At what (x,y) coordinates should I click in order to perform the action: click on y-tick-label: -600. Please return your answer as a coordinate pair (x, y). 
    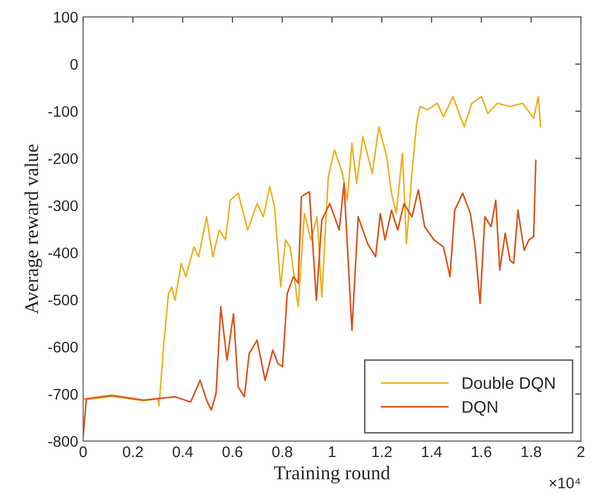
    Looking at the image, I should click on (63, 347).